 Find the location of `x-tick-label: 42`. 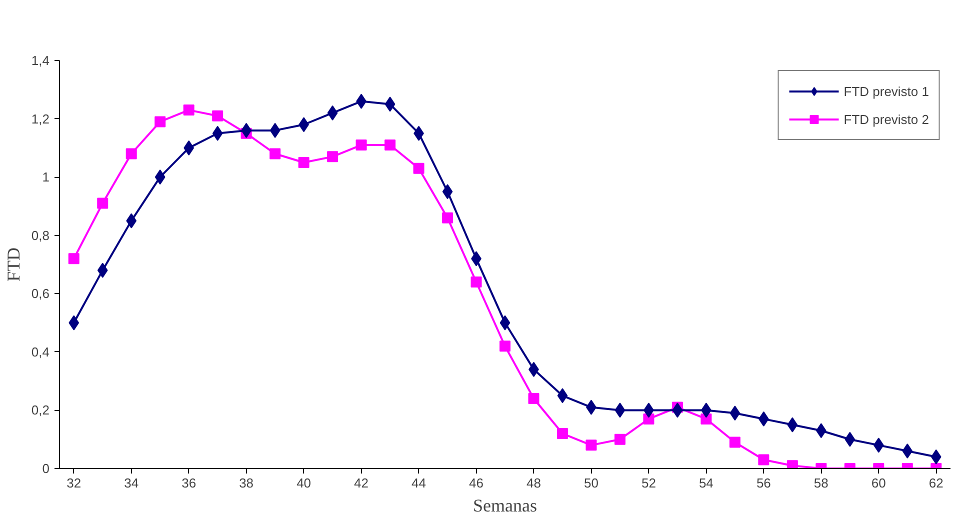

x-tick-label: 42 is located at coordinates (361, 483).